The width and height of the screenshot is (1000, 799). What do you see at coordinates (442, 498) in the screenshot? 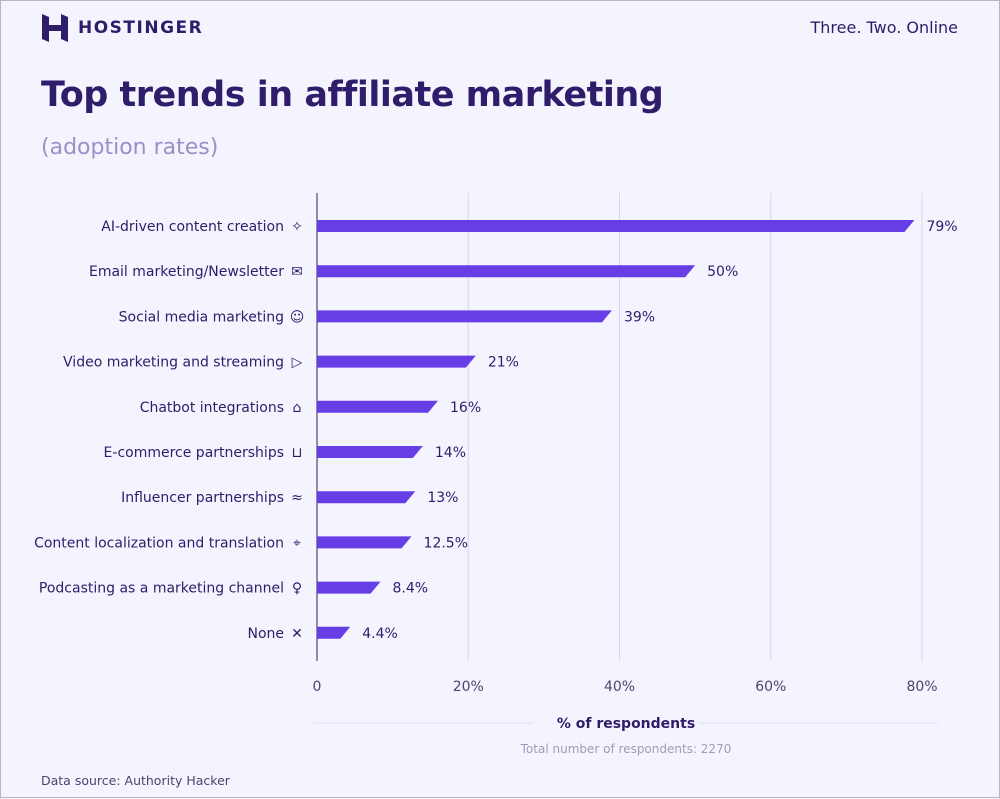
I see `data-label: 13%` at bounding box center [442, 498].